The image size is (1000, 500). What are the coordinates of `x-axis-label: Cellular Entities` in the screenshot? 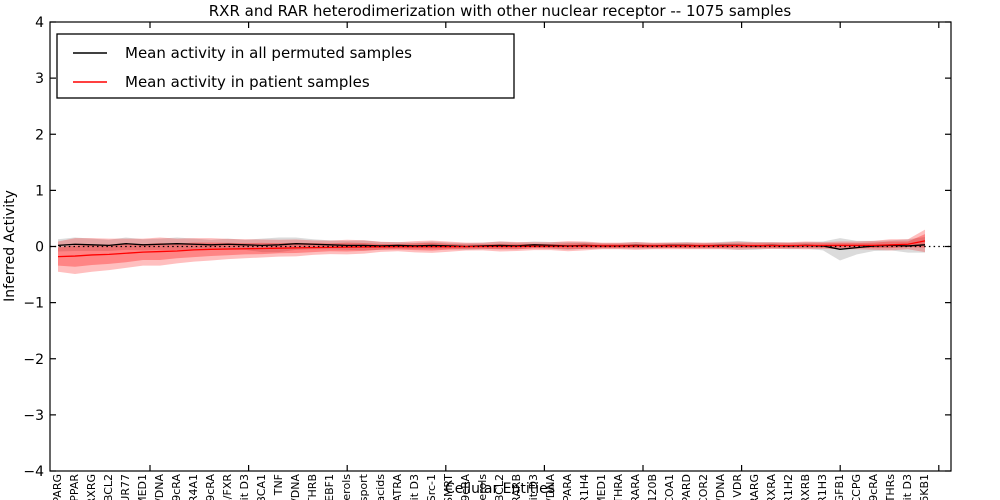 It's located at (500, 489).